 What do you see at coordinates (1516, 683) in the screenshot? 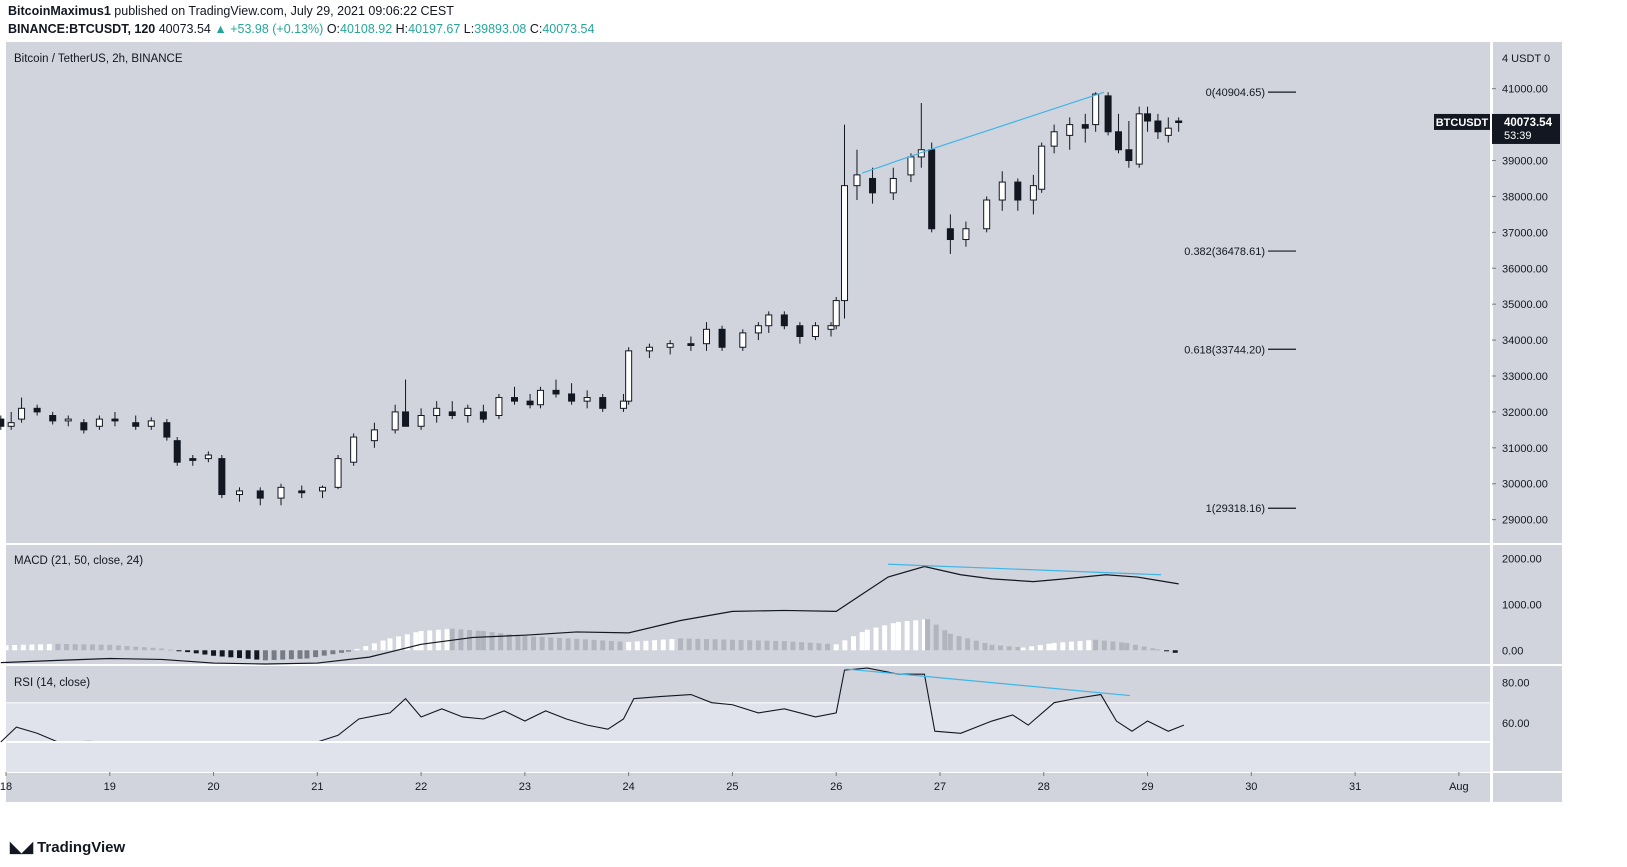
I see `rsi-tick-label: 80.00` at bounding box center [1516, 683].